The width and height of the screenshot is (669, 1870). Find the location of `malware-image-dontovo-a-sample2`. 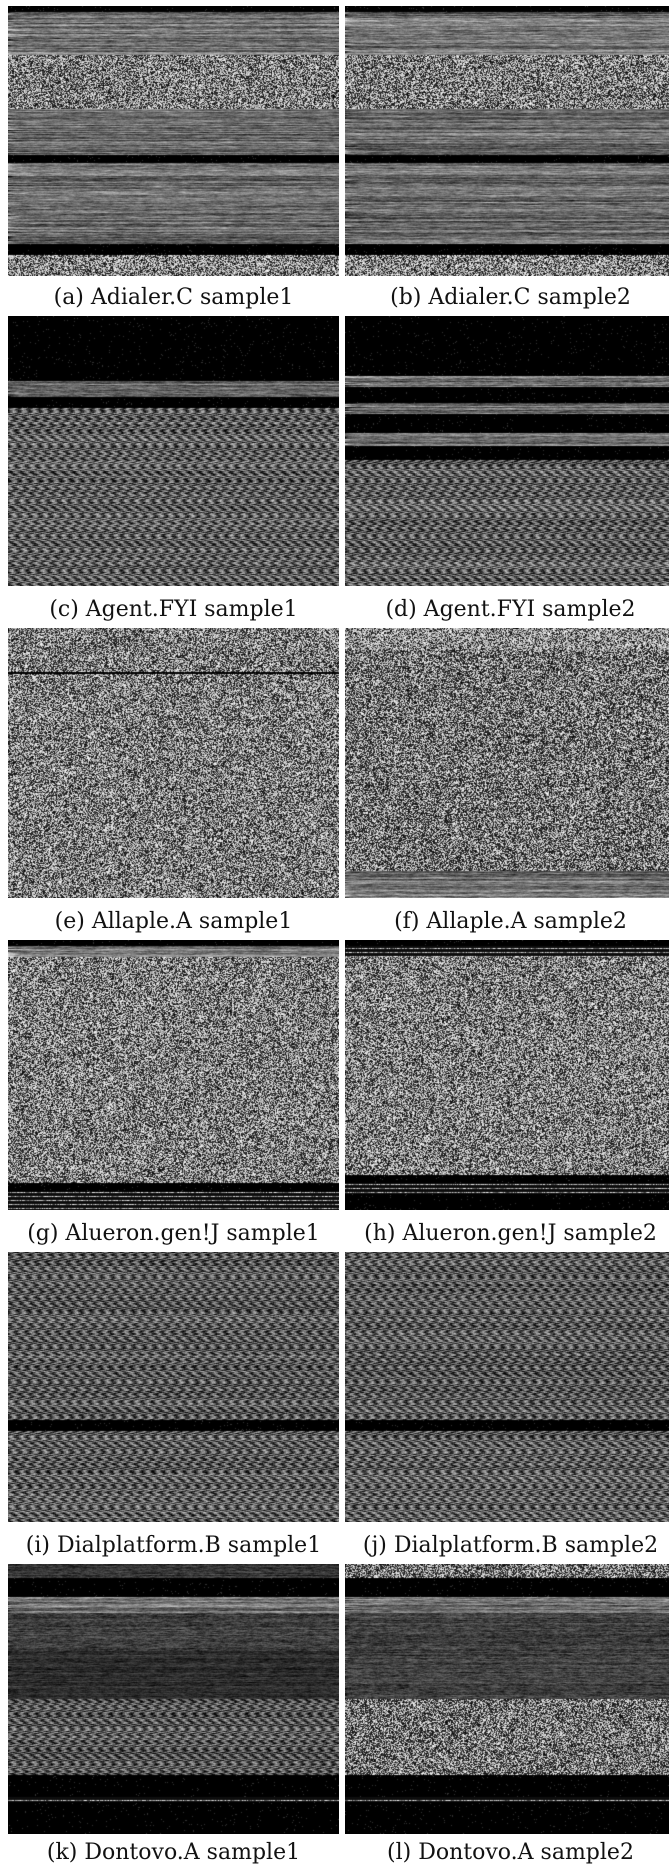

malware-image-dontovo-a-sample2 is located at coordinates (507, 1699).